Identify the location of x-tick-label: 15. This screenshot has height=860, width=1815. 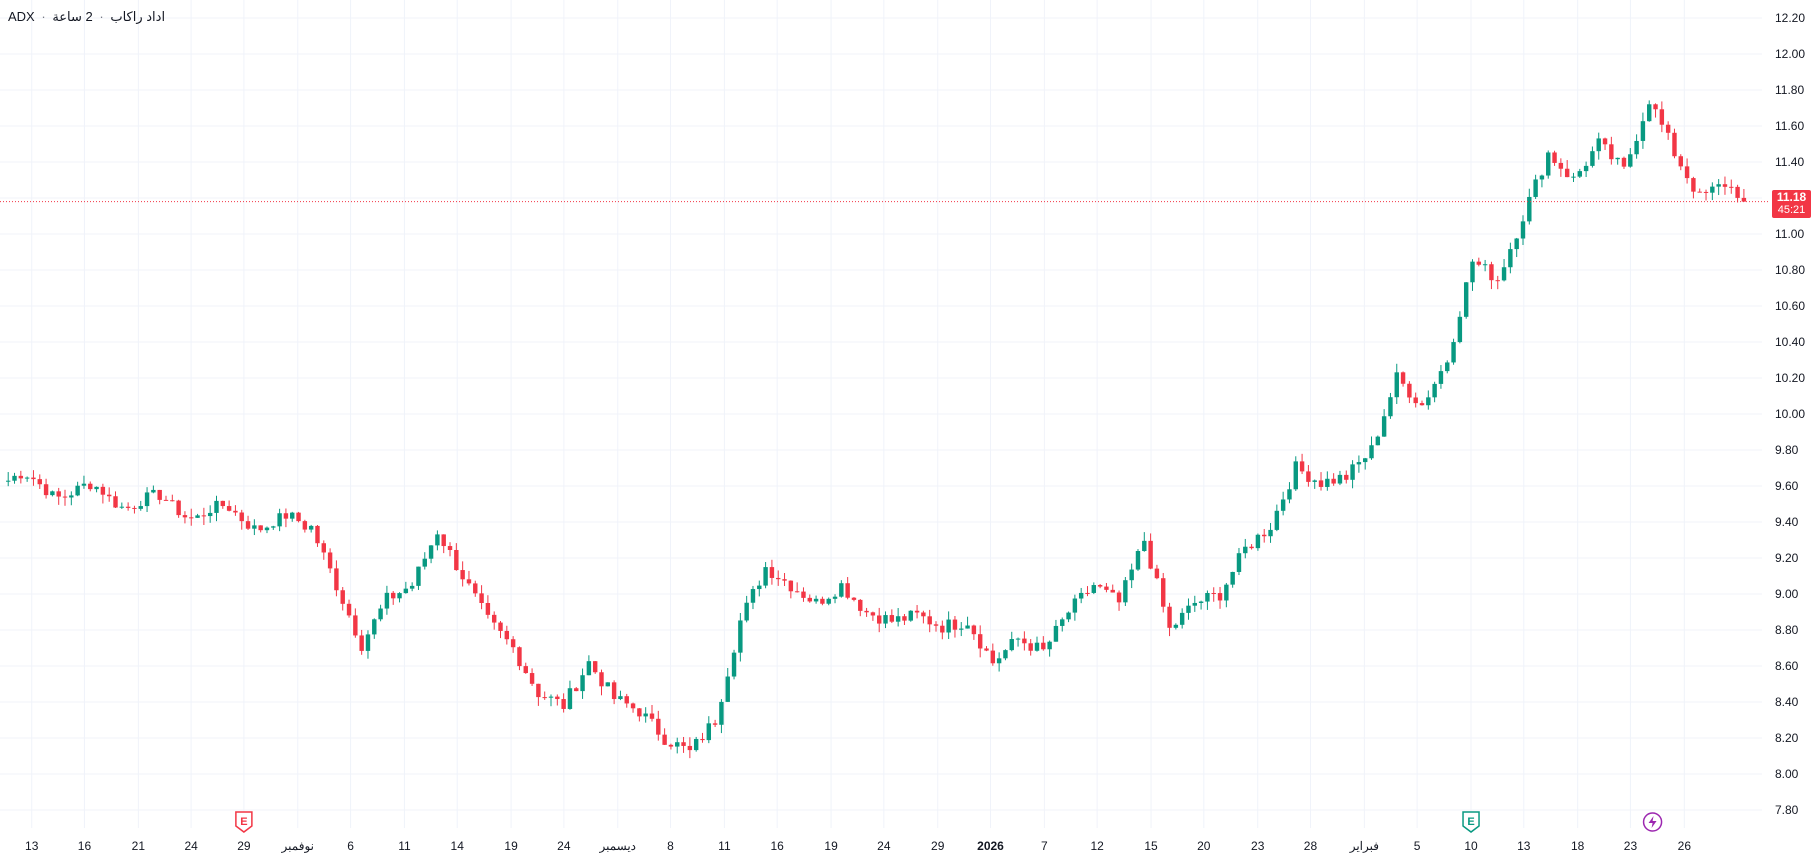
(1151, 846).